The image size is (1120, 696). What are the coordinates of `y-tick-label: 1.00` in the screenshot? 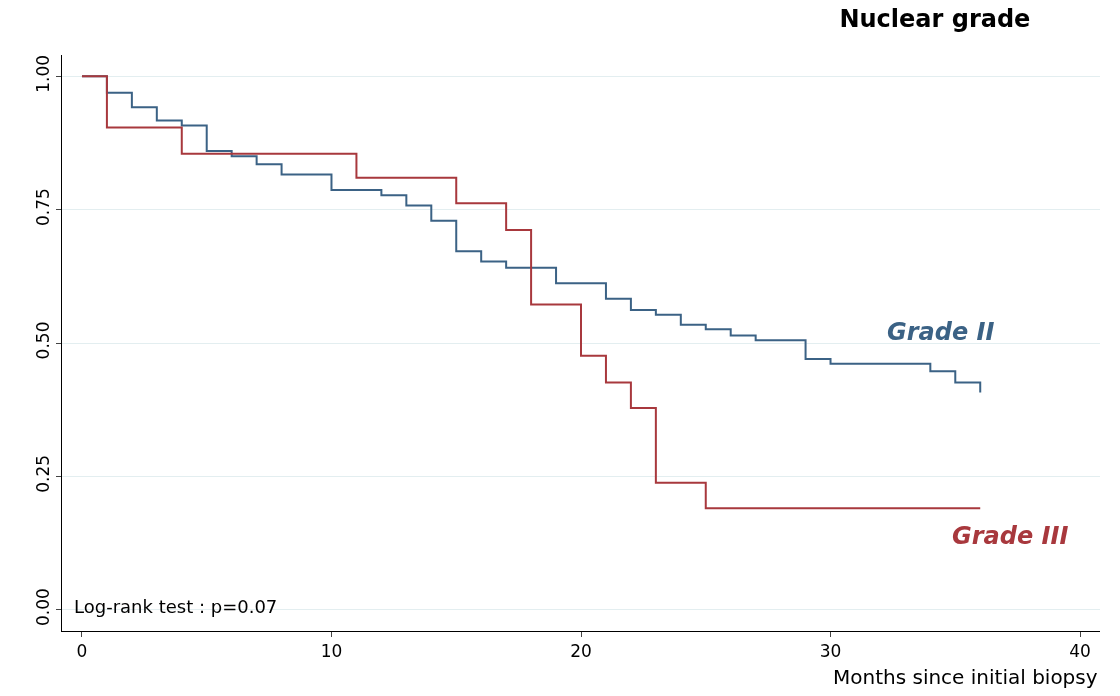 It's located at (43, 73).